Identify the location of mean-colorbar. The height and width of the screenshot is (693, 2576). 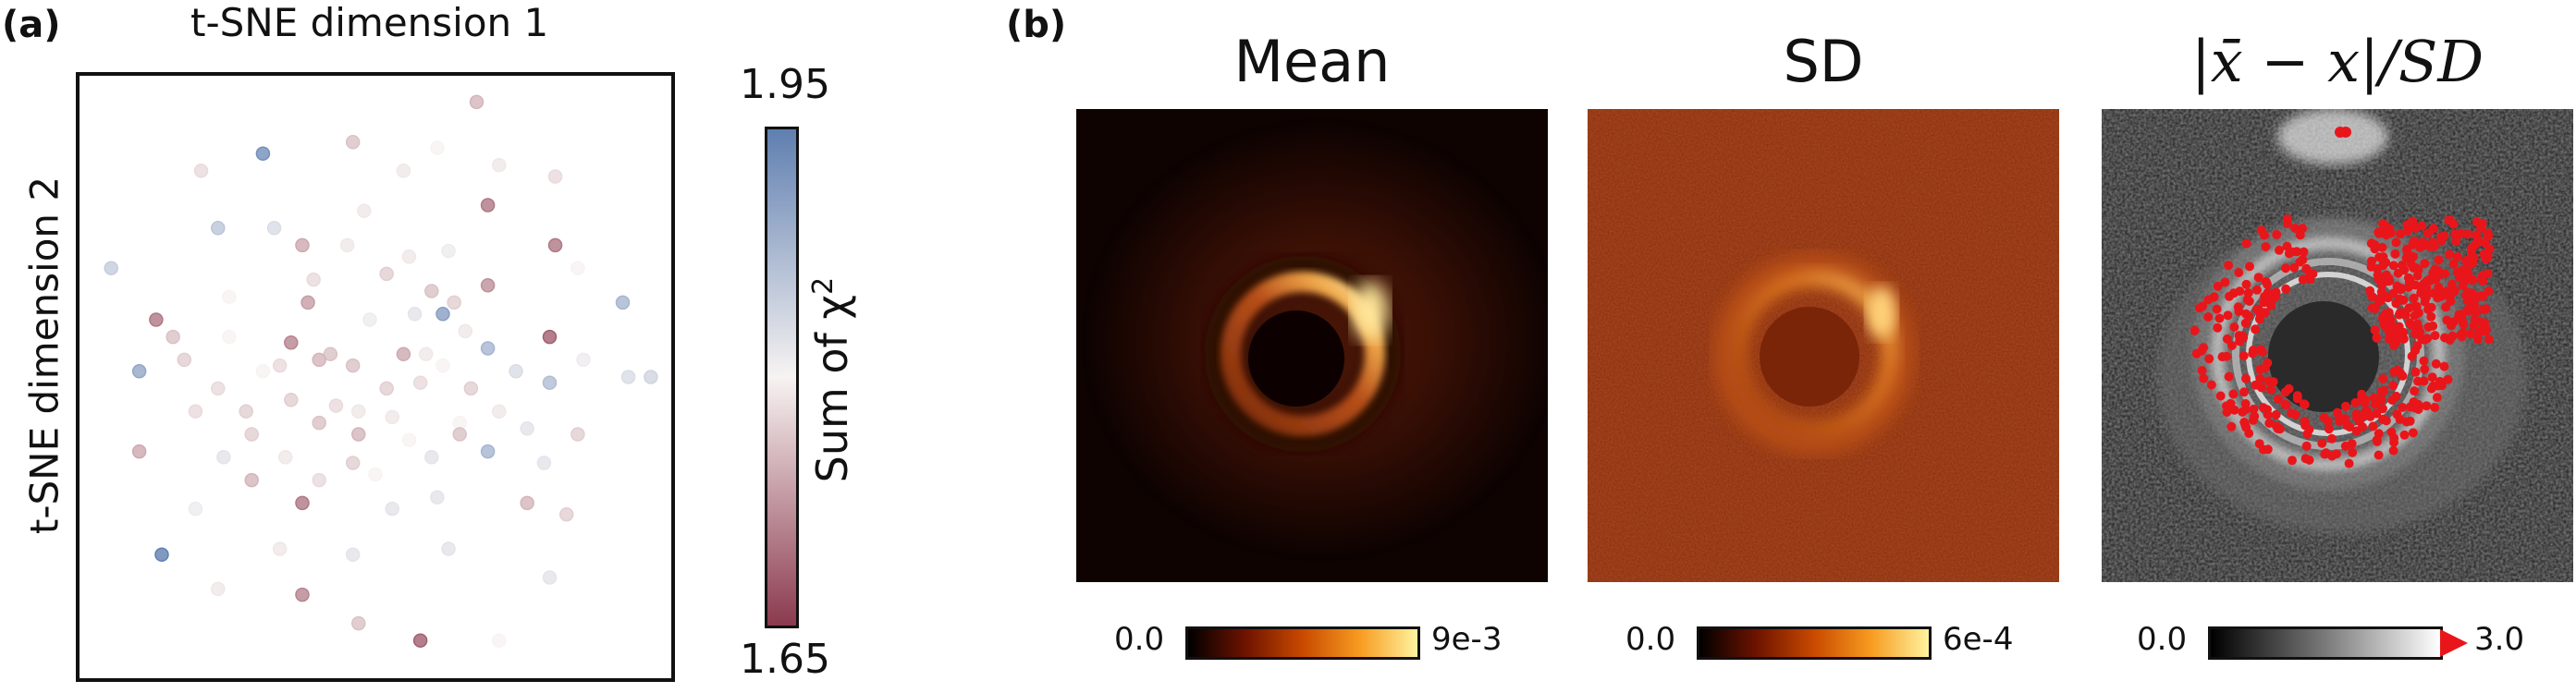
(1302, 643).